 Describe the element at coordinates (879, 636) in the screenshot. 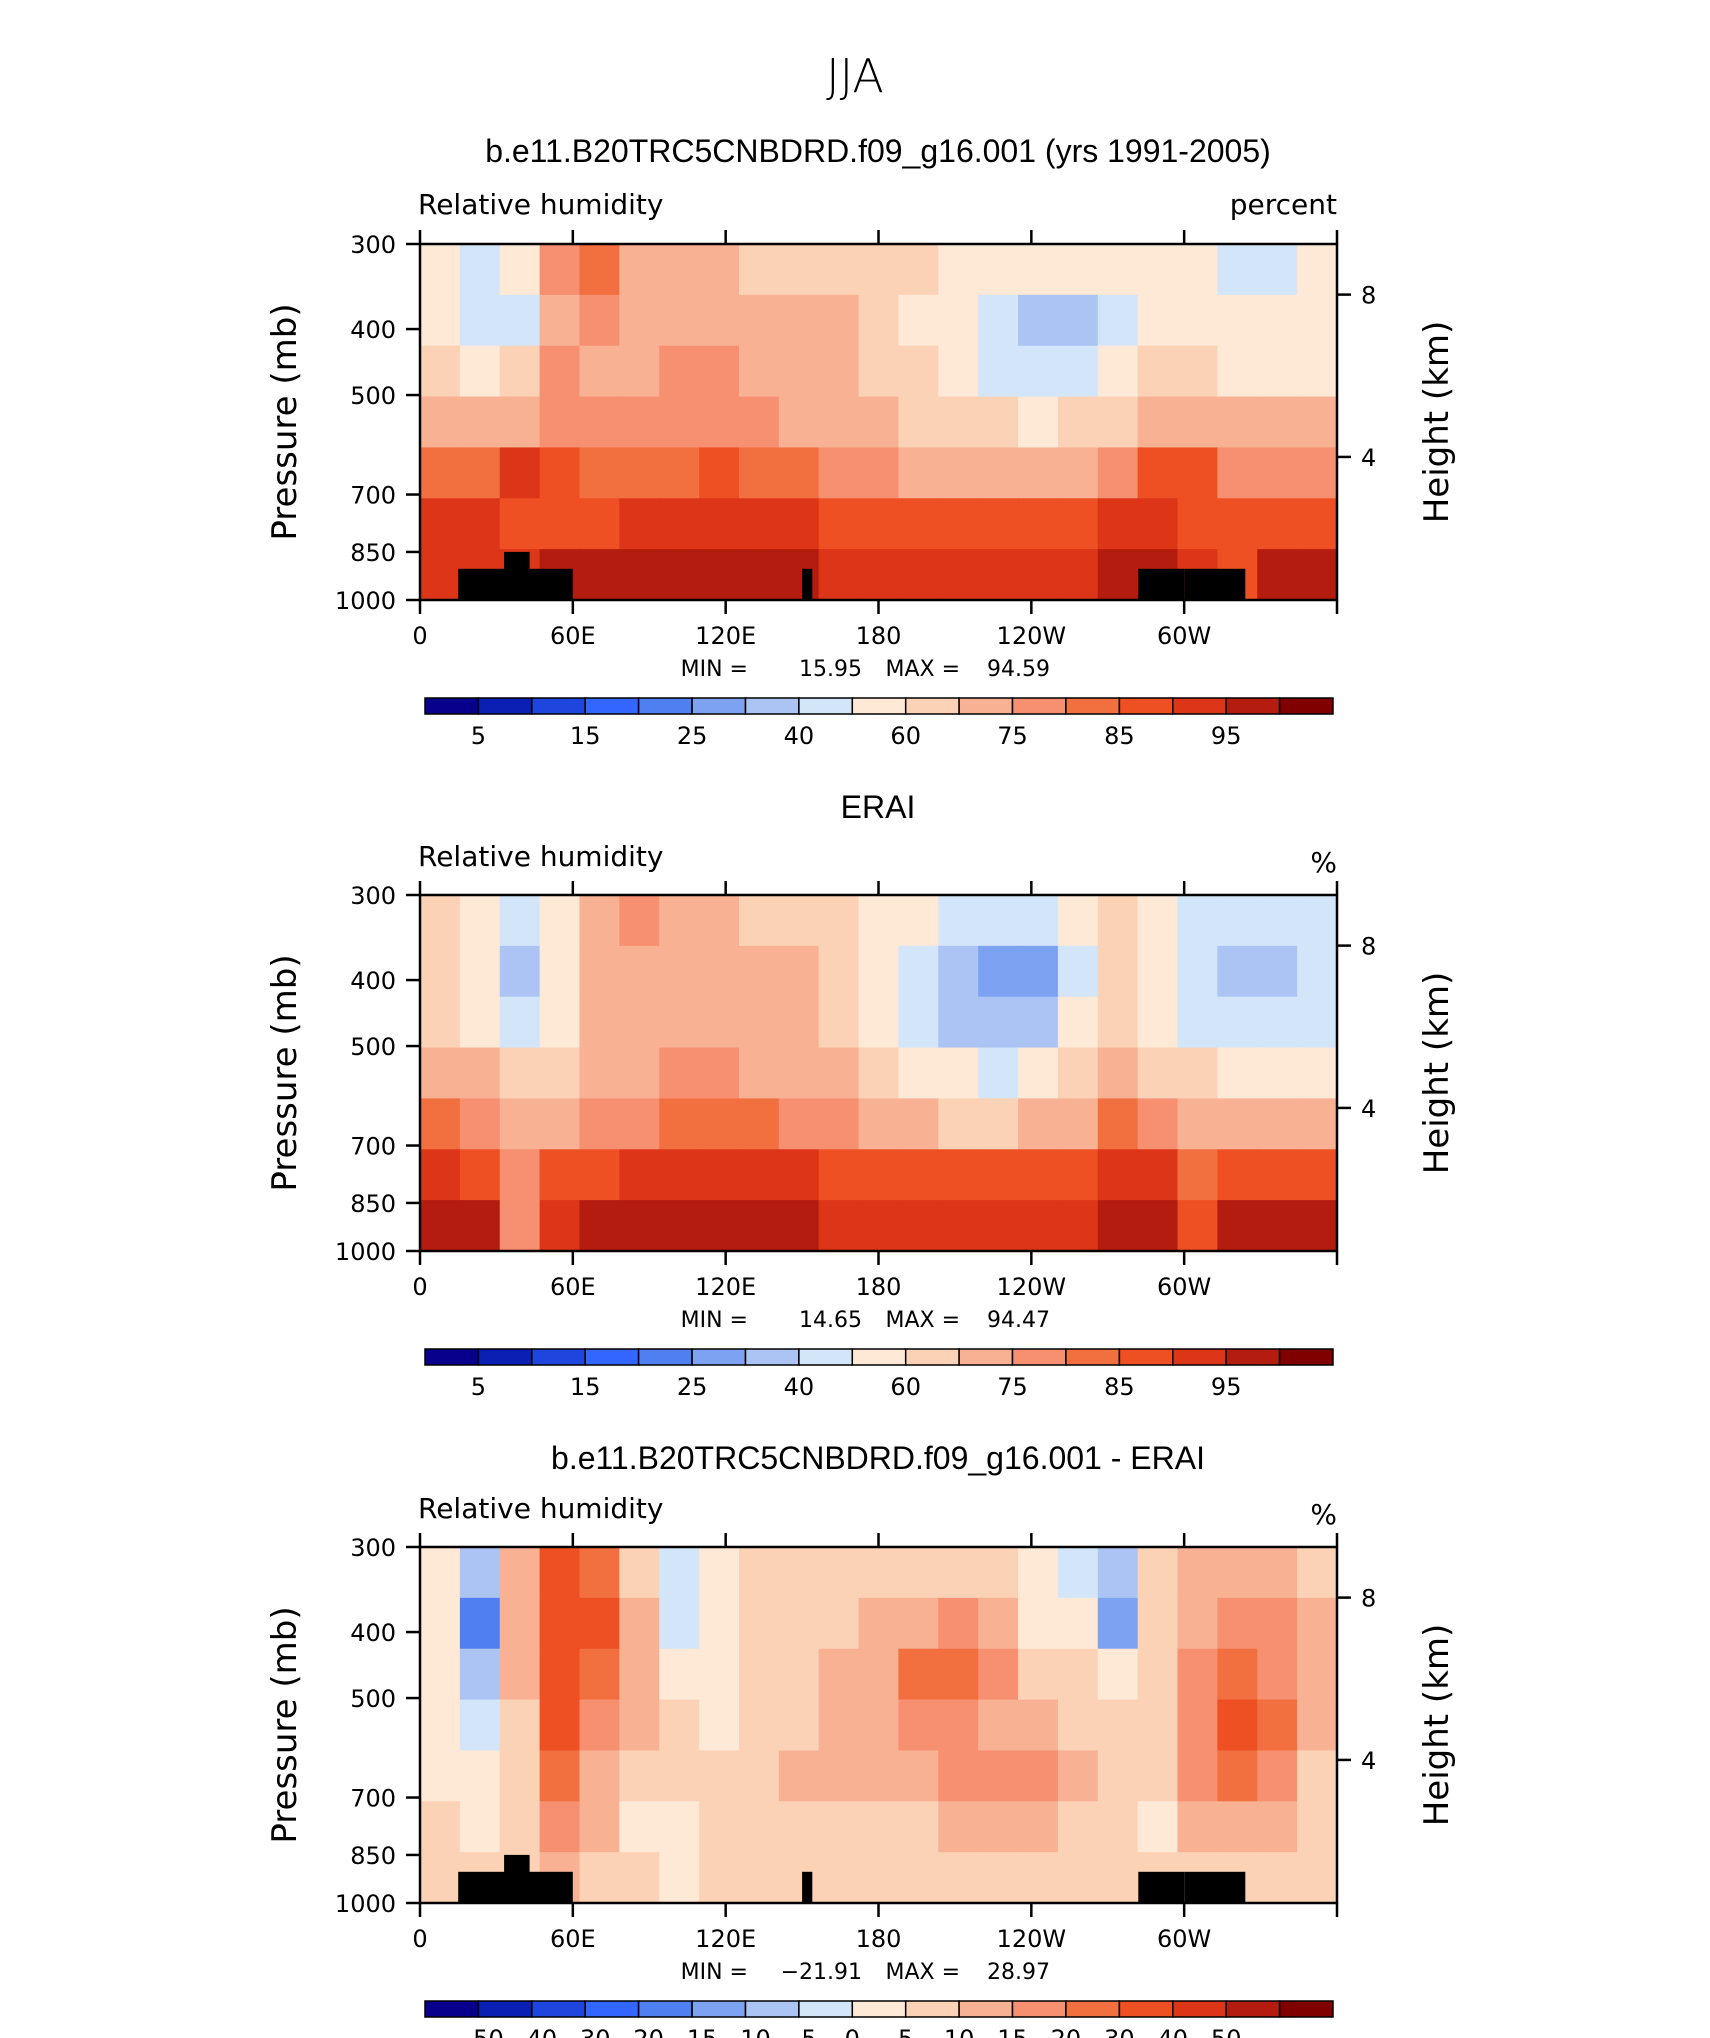

I see `x-tick-label: 180` at that location.